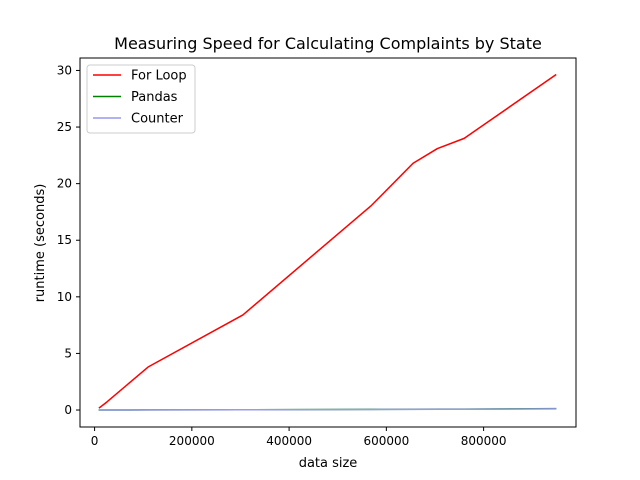  I want to click on legend-label-0: For Loop, so click(159, 76).